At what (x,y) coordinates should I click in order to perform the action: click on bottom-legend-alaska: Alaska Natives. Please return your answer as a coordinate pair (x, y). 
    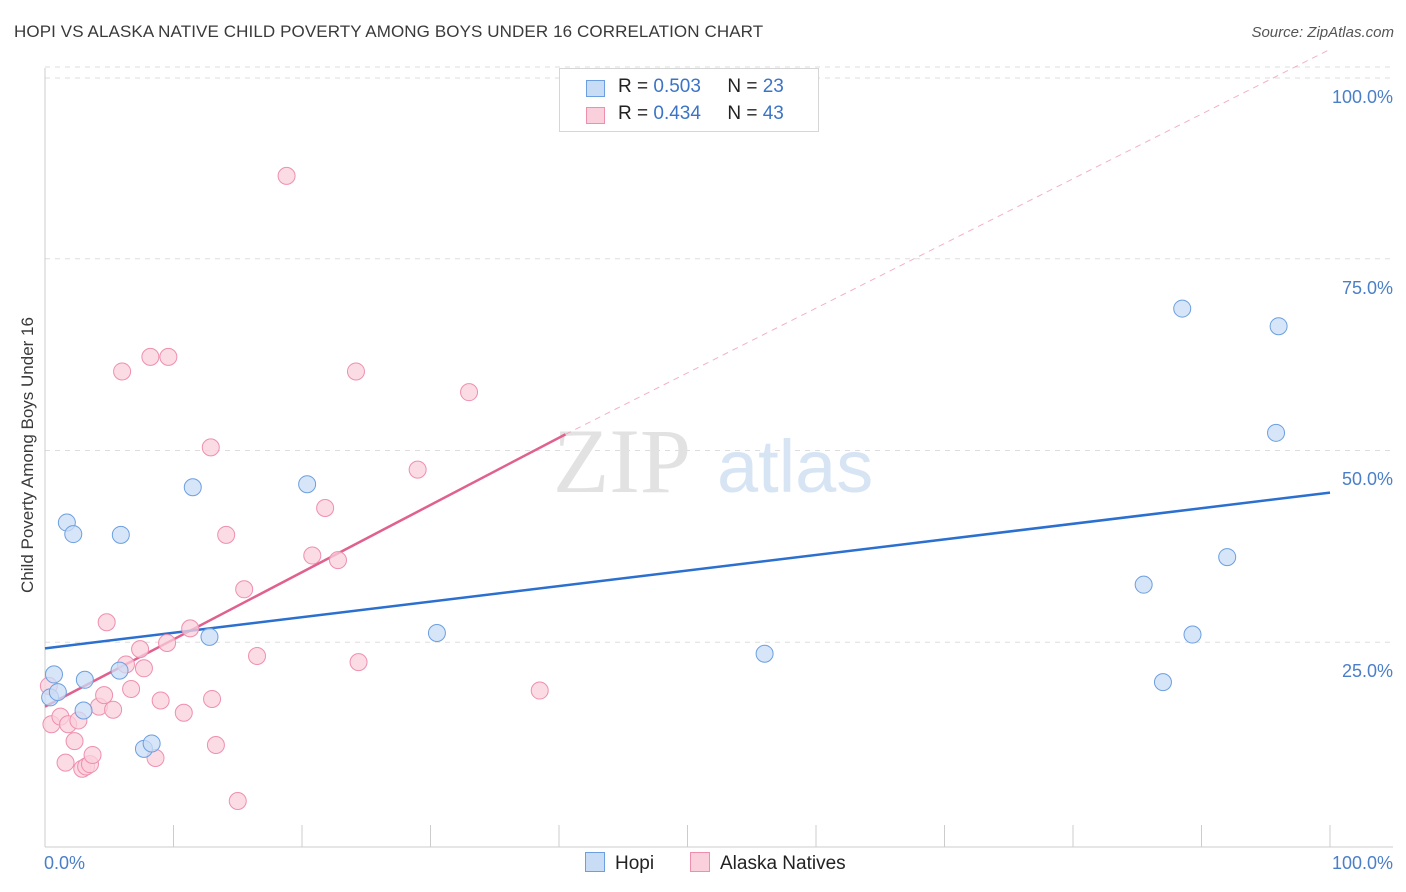
    Looking at the image, I should click on (768, 863).